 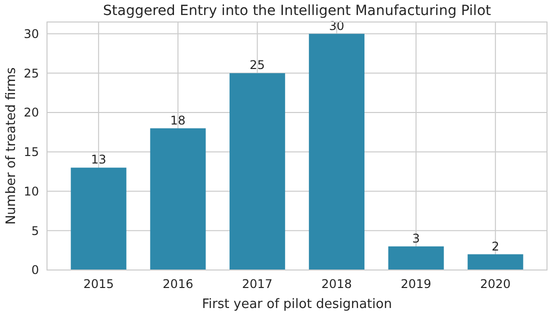 I want to click on data-label: 2, so click(x=496, y=246).